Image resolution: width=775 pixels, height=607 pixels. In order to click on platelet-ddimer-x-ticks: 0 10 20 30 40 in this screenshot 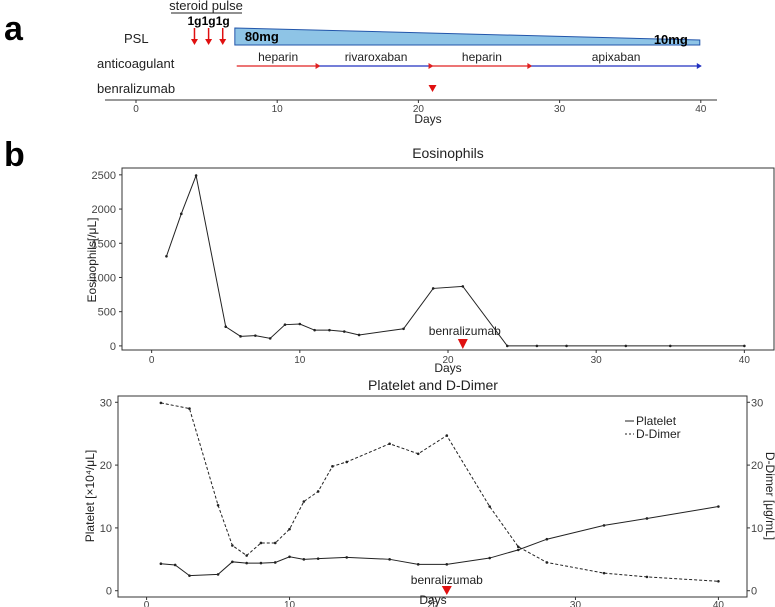, I will do `click(434, 602)`.